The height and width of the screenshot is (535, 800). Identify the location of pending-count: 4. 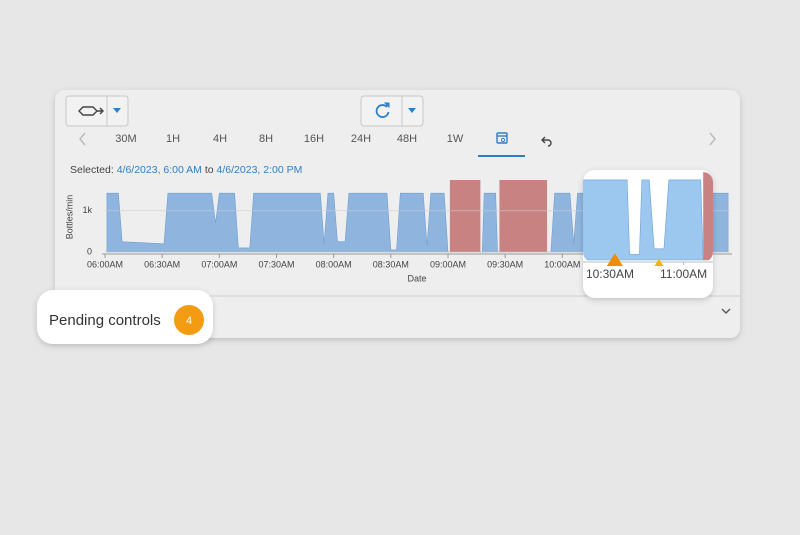
(189, 321).